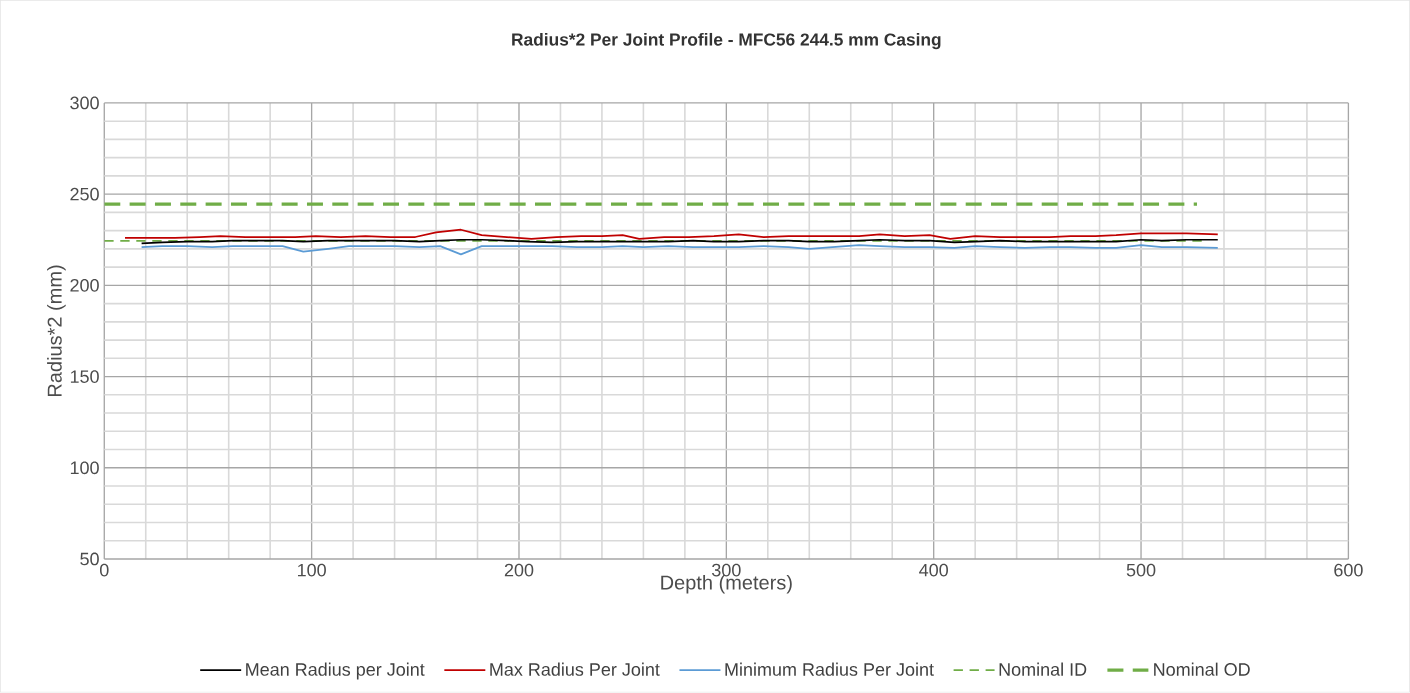 Image resolution: width=1410 pixels, height=693 pixels. I want to click on y-tick-label: 150, so click(84, 377).